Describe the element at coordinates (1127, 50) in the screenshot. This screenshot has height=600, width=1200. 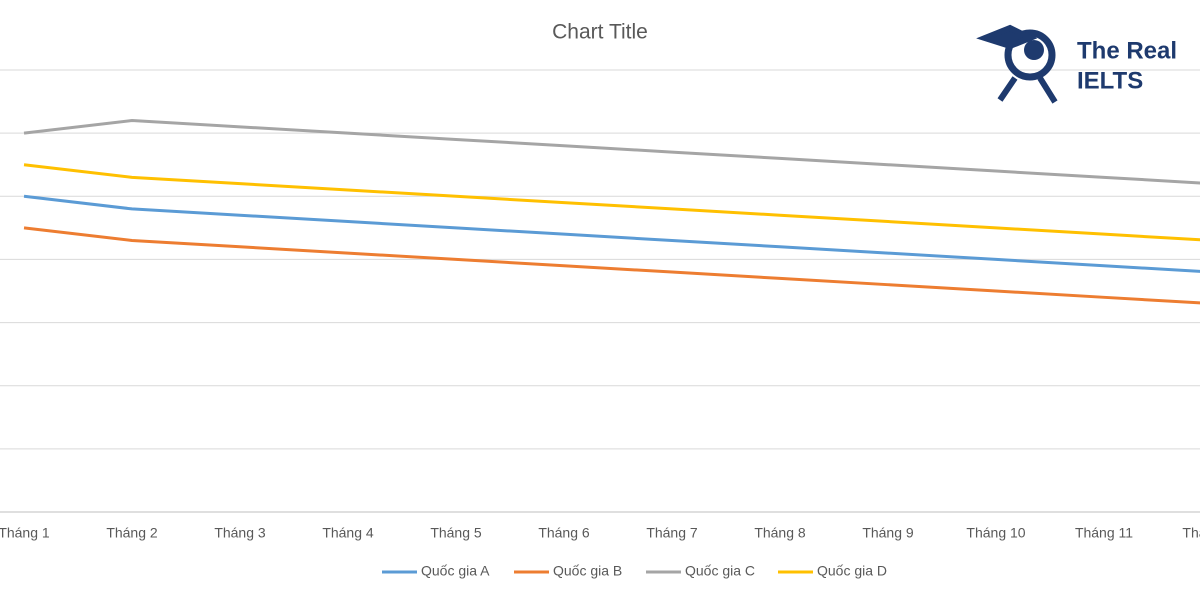
I see `logo-text: The Real` at that location.